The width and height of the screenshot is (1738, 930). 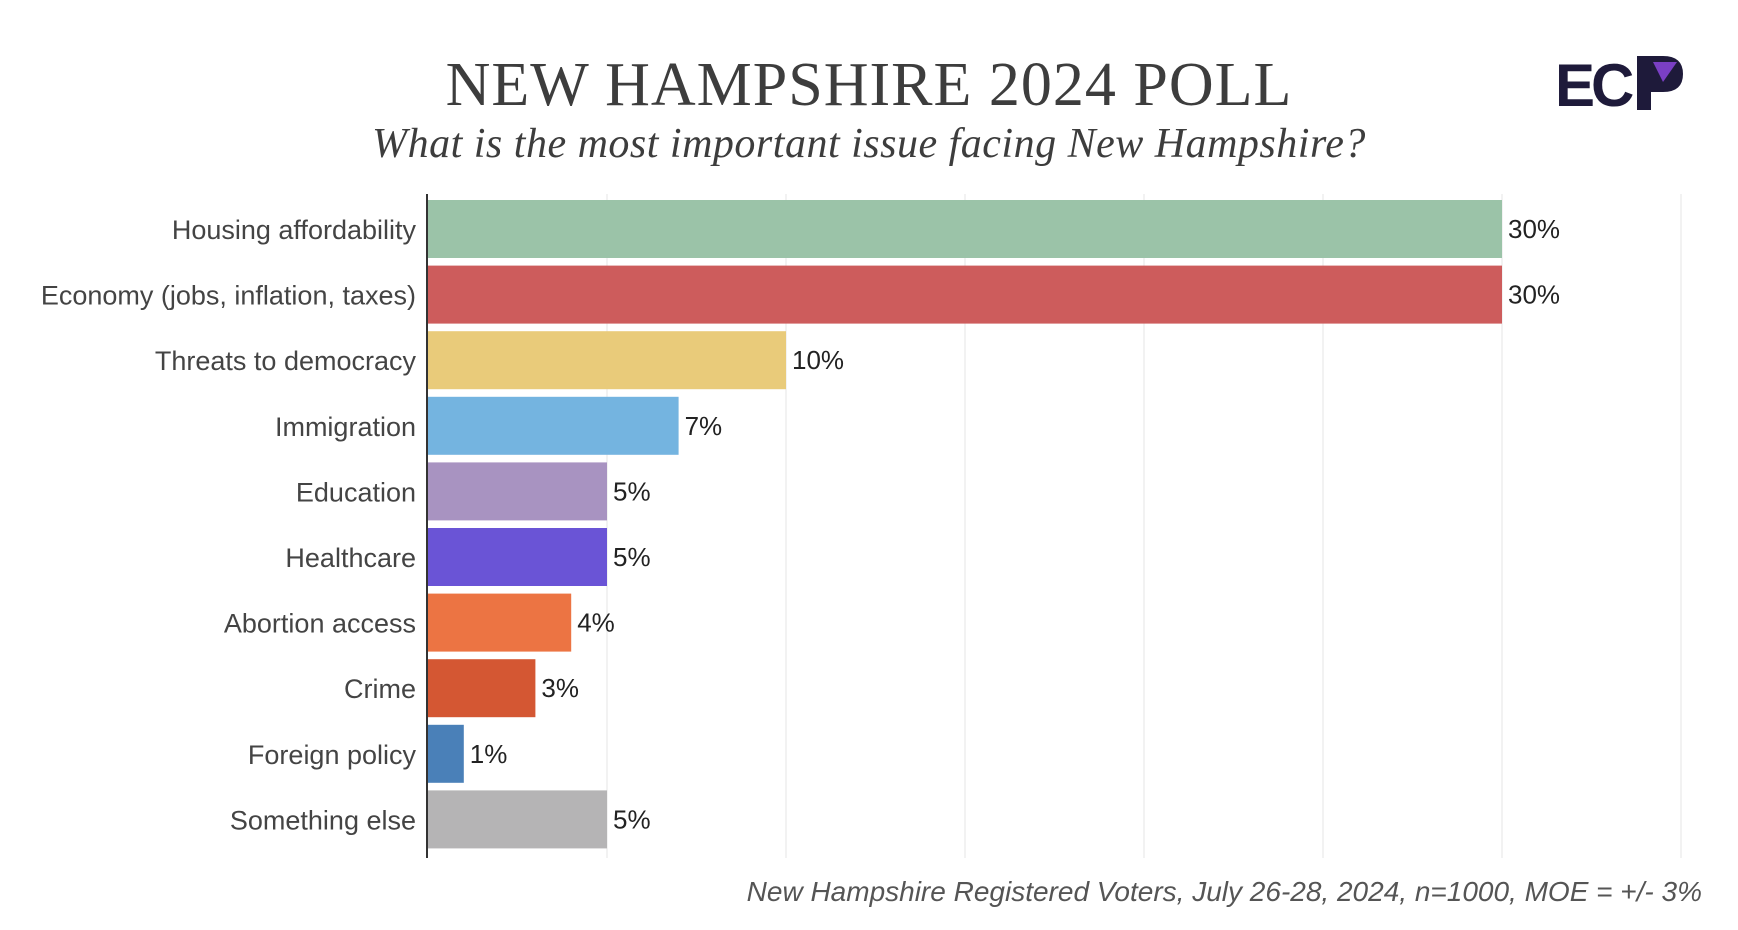 I want to click on category-label: Economy (jobs, inflation, taxes), so click(x=228, y=296).